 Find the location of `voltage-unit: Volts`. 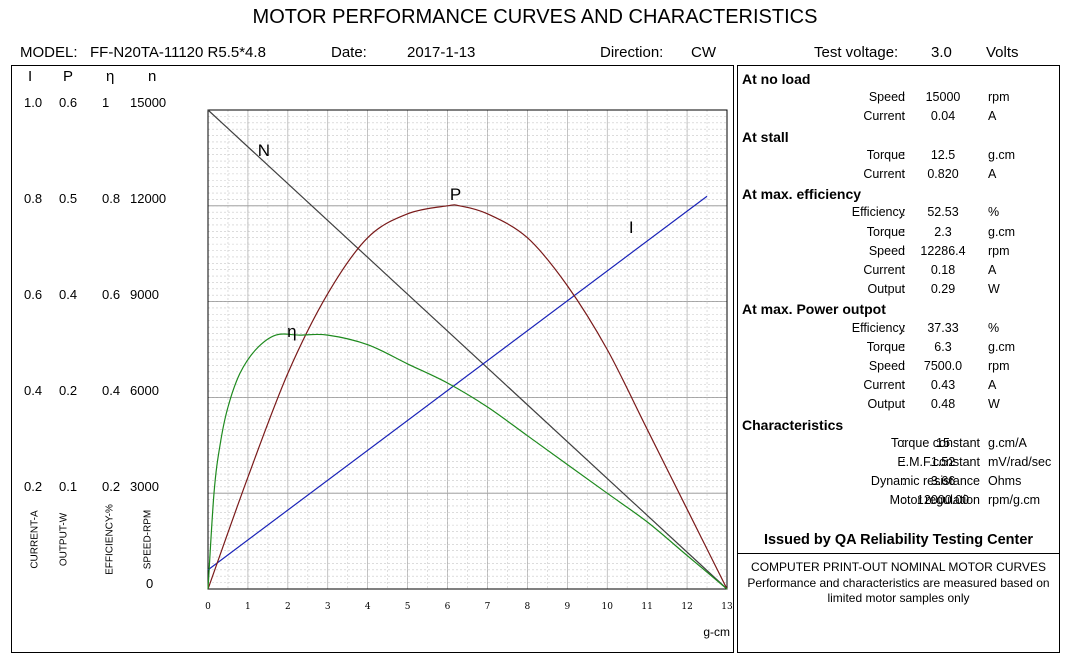

voltage-unit: Volts is located at coordinates (1002, 52).